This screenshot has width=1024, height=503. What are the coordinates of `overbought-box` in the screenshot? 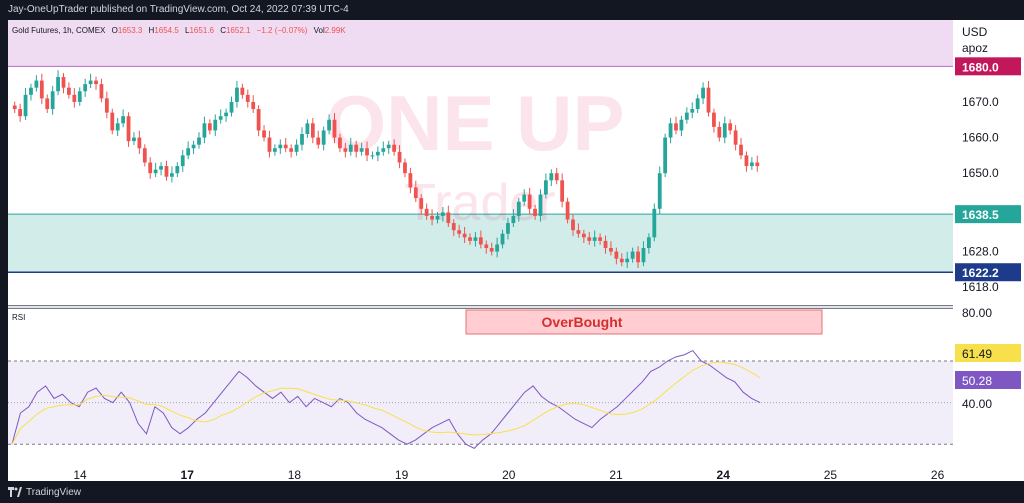 It's located at (644, 322).